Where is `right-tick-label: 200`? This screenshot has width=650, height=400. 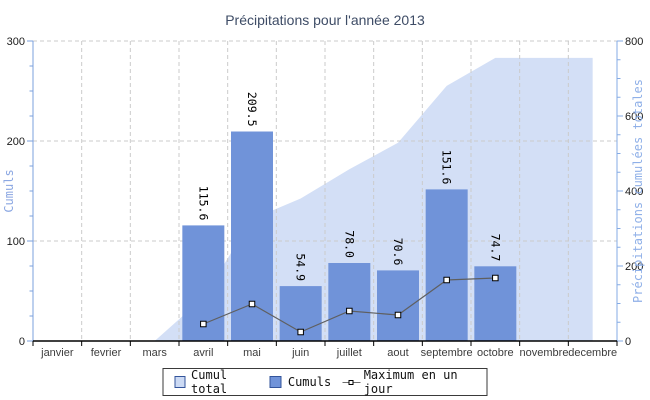
right-tick-label: 200 is located at coordinates (634, 267).